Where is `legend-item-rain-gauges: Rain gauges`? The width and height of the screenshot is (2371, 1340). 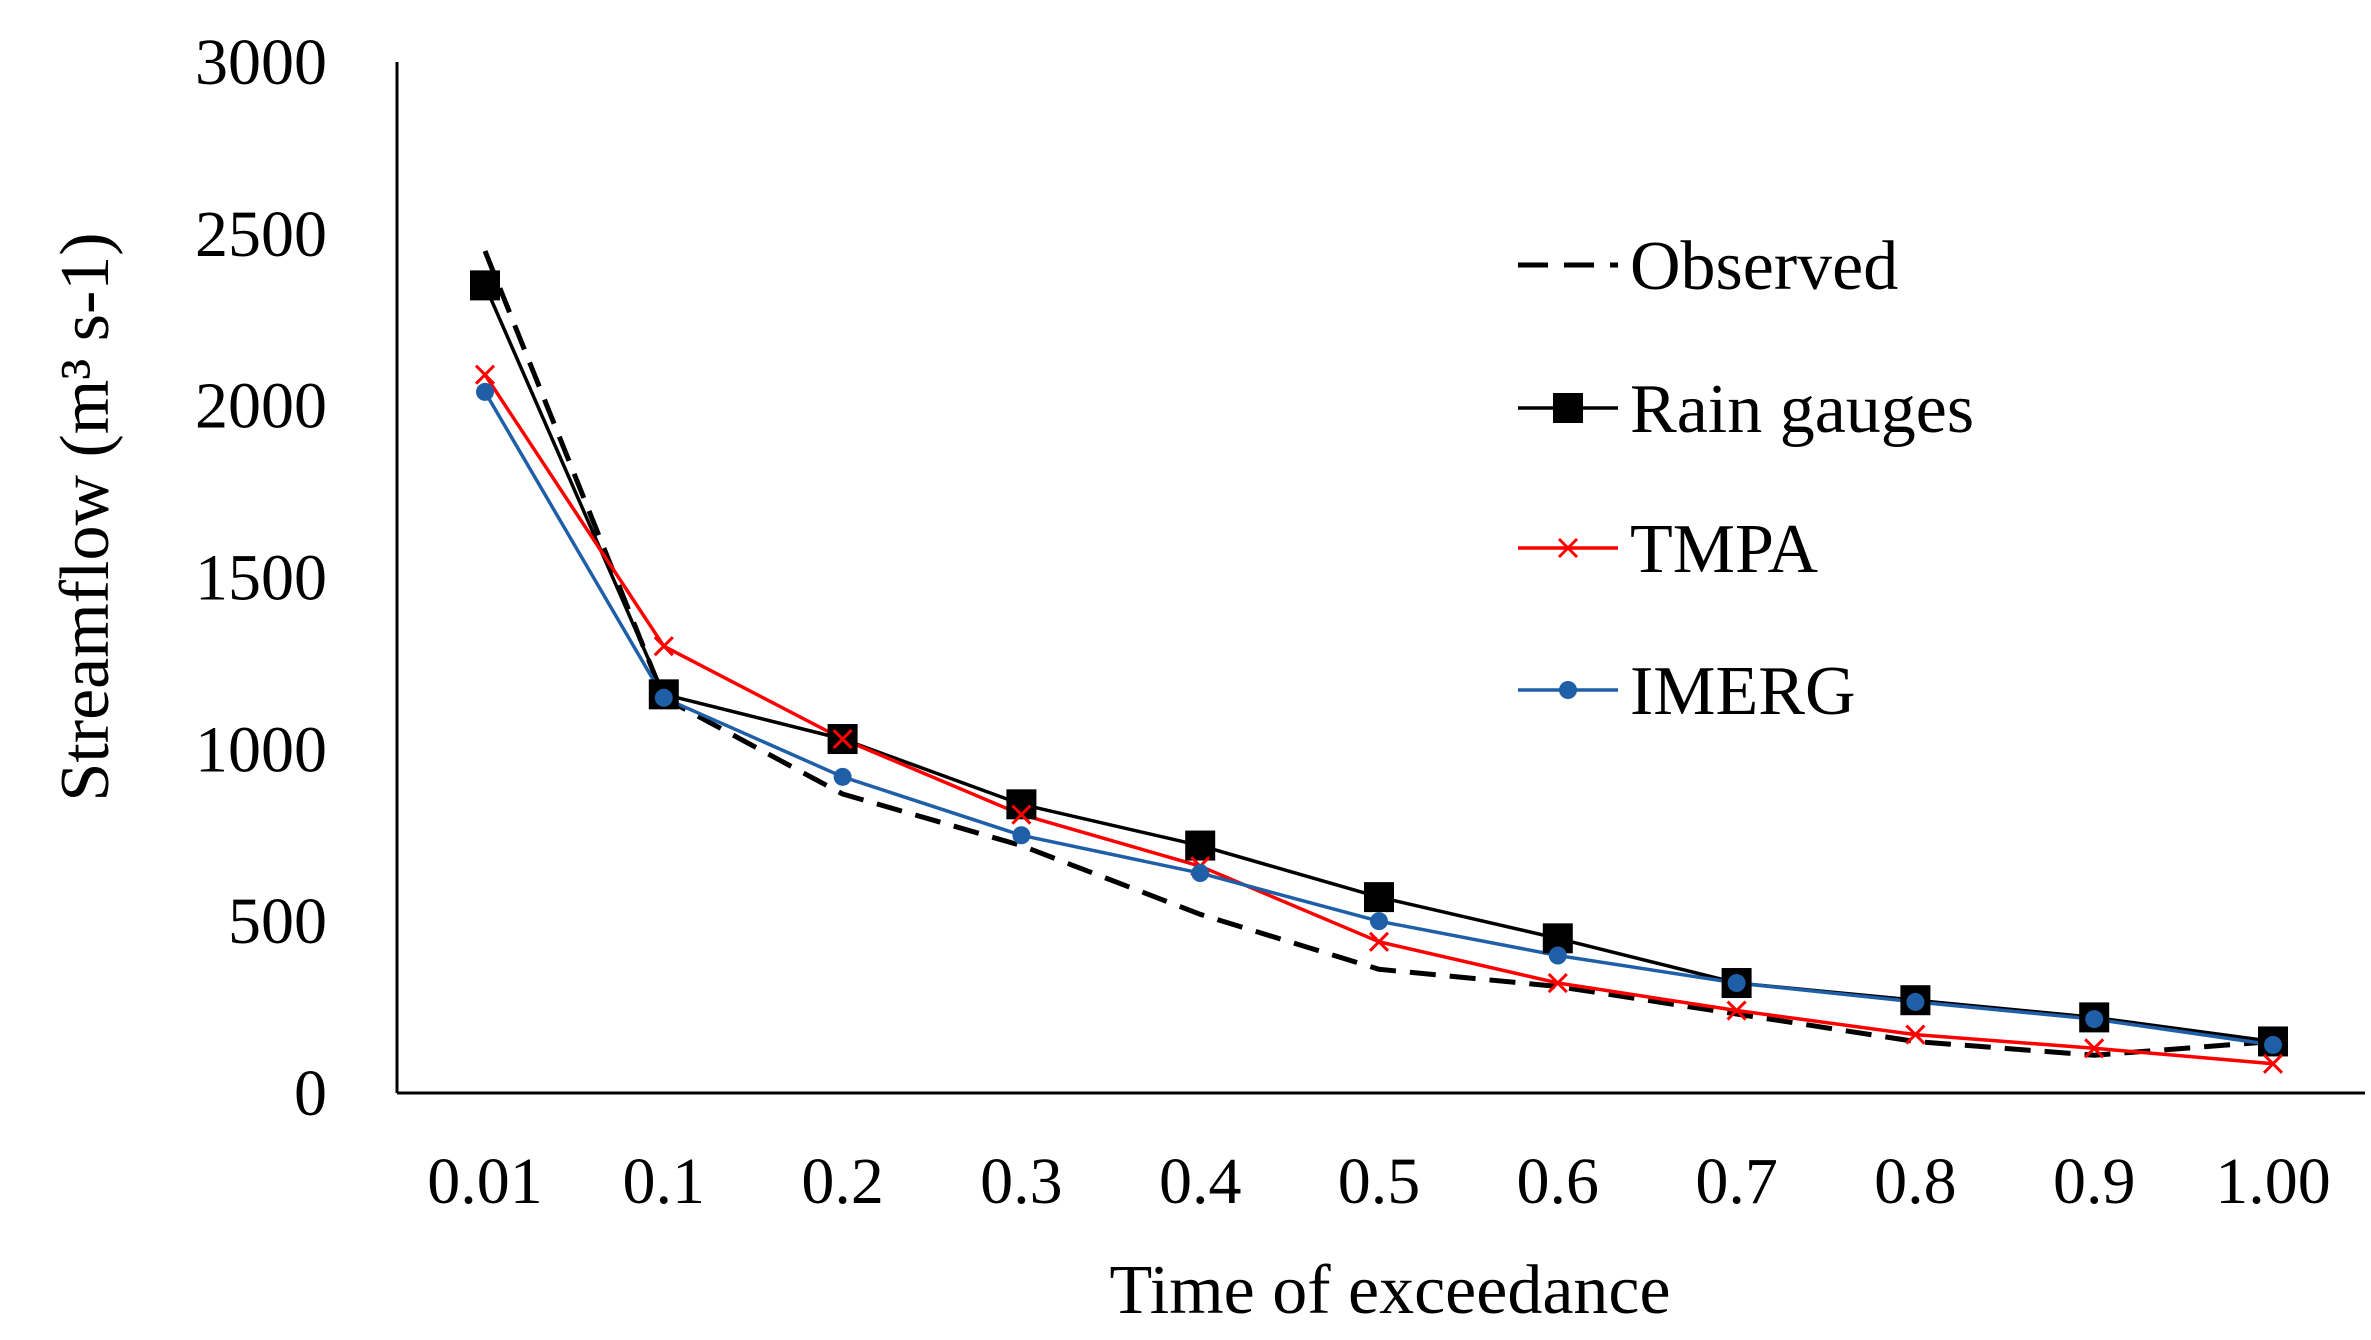 legend-item-rain-gauges: Rain gauges is located at coordinates (1746, 409).